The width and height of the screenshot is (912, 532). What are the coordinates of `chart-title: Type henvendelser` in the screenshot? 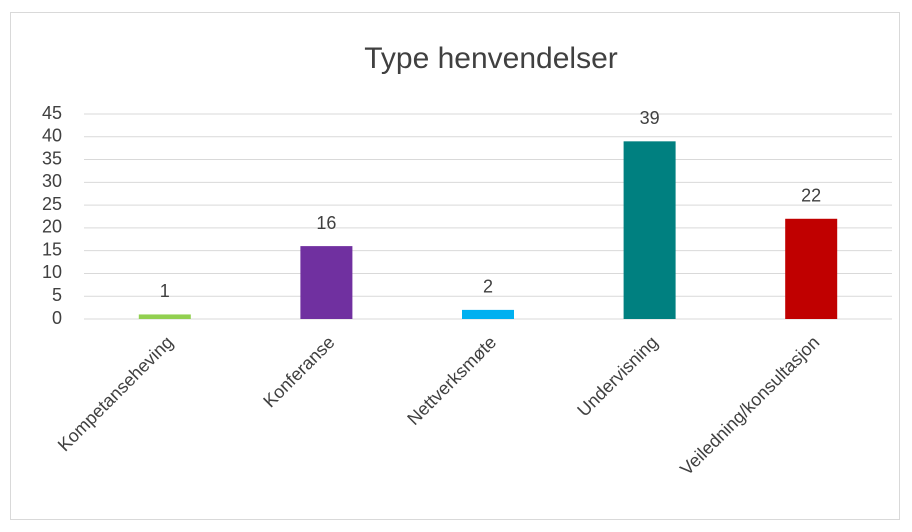 It's located at (491, 58).